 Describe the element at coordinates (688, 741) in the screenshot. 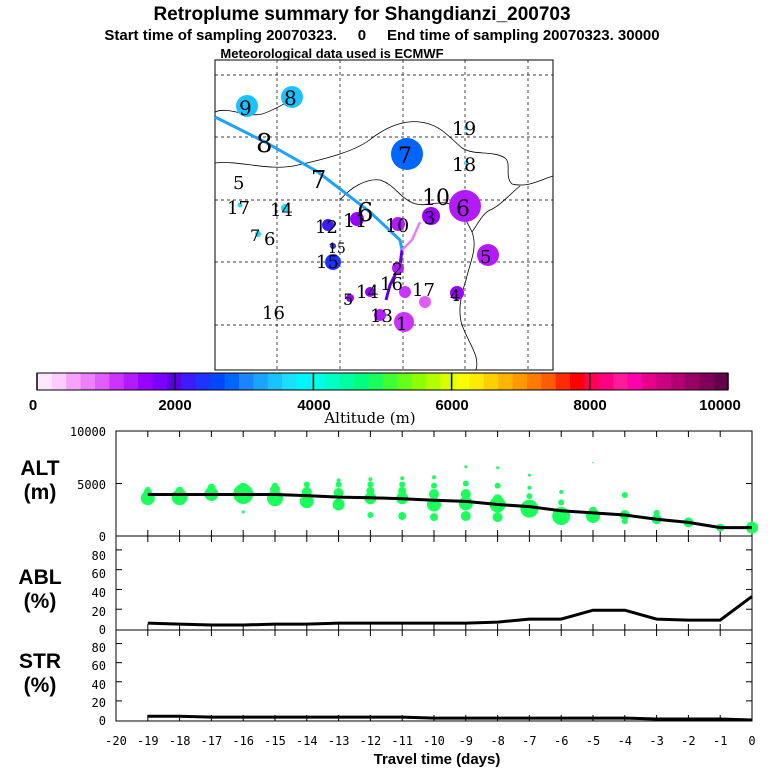

I see `x-tick-label: -2` at that location.